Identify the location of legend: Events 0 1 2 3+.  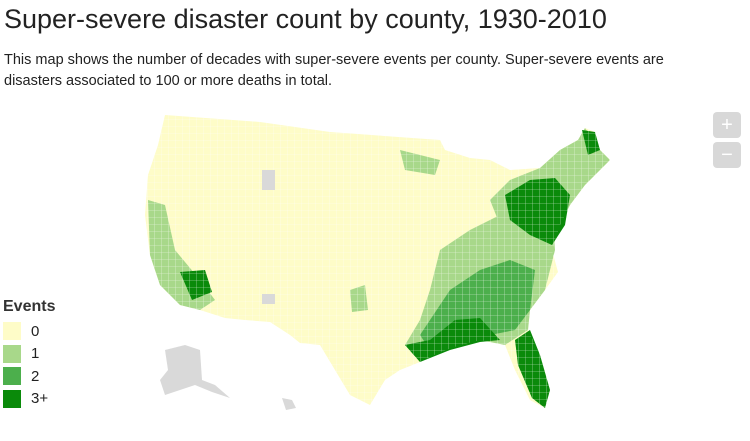
(29, 354).